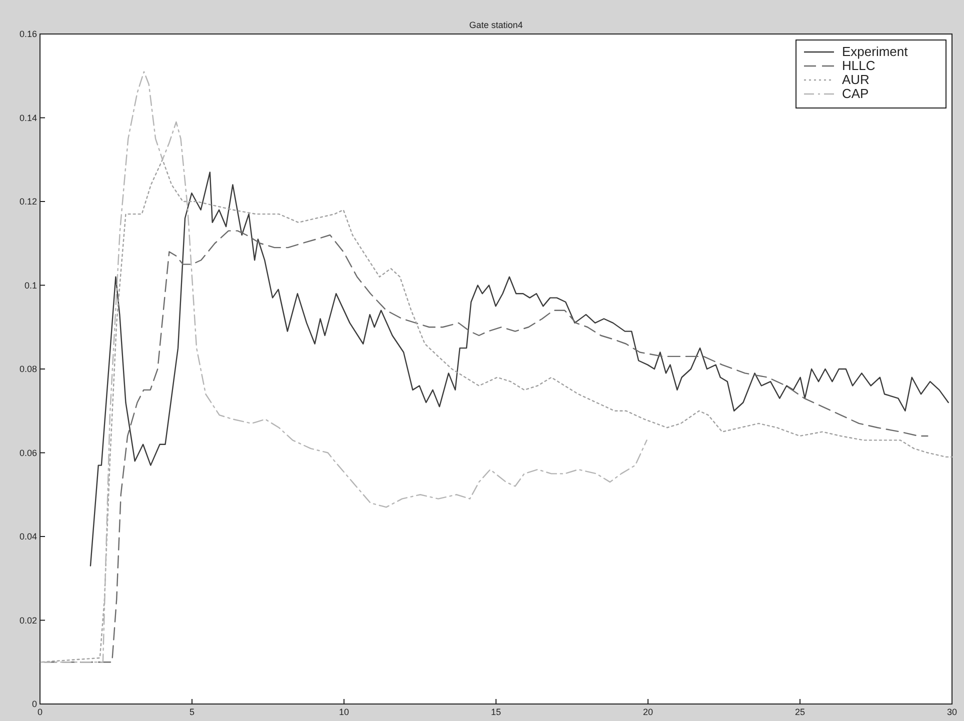  What do you see at coordinates (648, 712) in the screenshot?
I see `x-tick-label: 20` at bounding box center [648, 712].